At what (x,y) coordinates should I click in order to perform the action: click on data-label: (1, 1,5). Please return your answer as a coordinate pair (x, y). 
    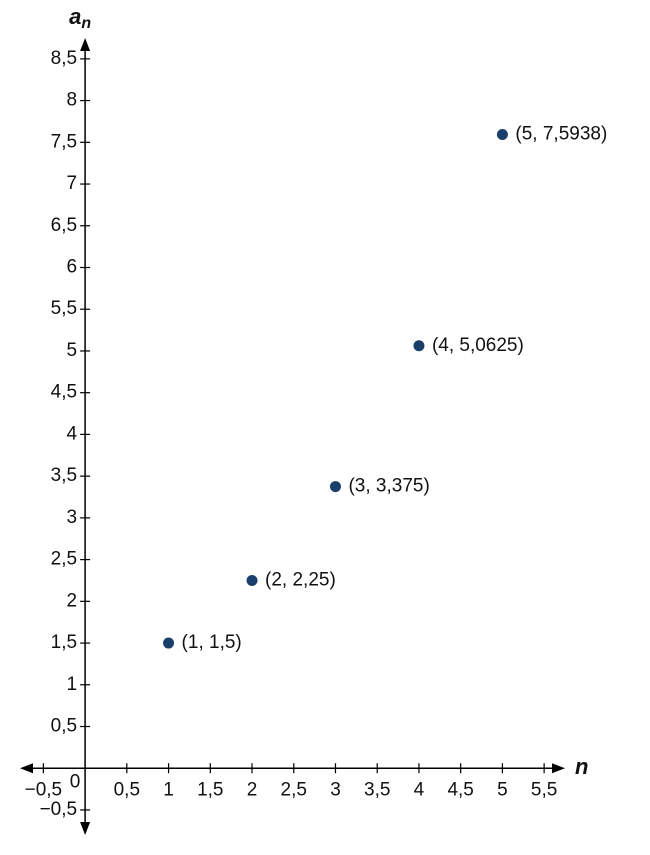
    Looking at the image, I should click on (212, 642).